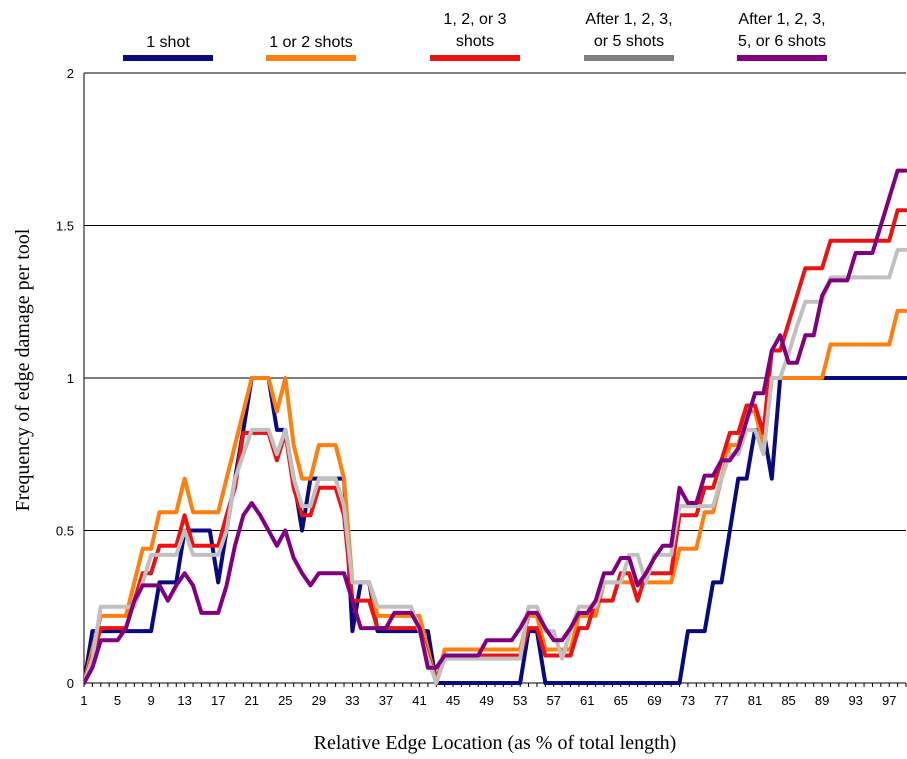 This screenshot has width=907, height=759. I want to click on x-tick-label: 45, so click(453, 700).